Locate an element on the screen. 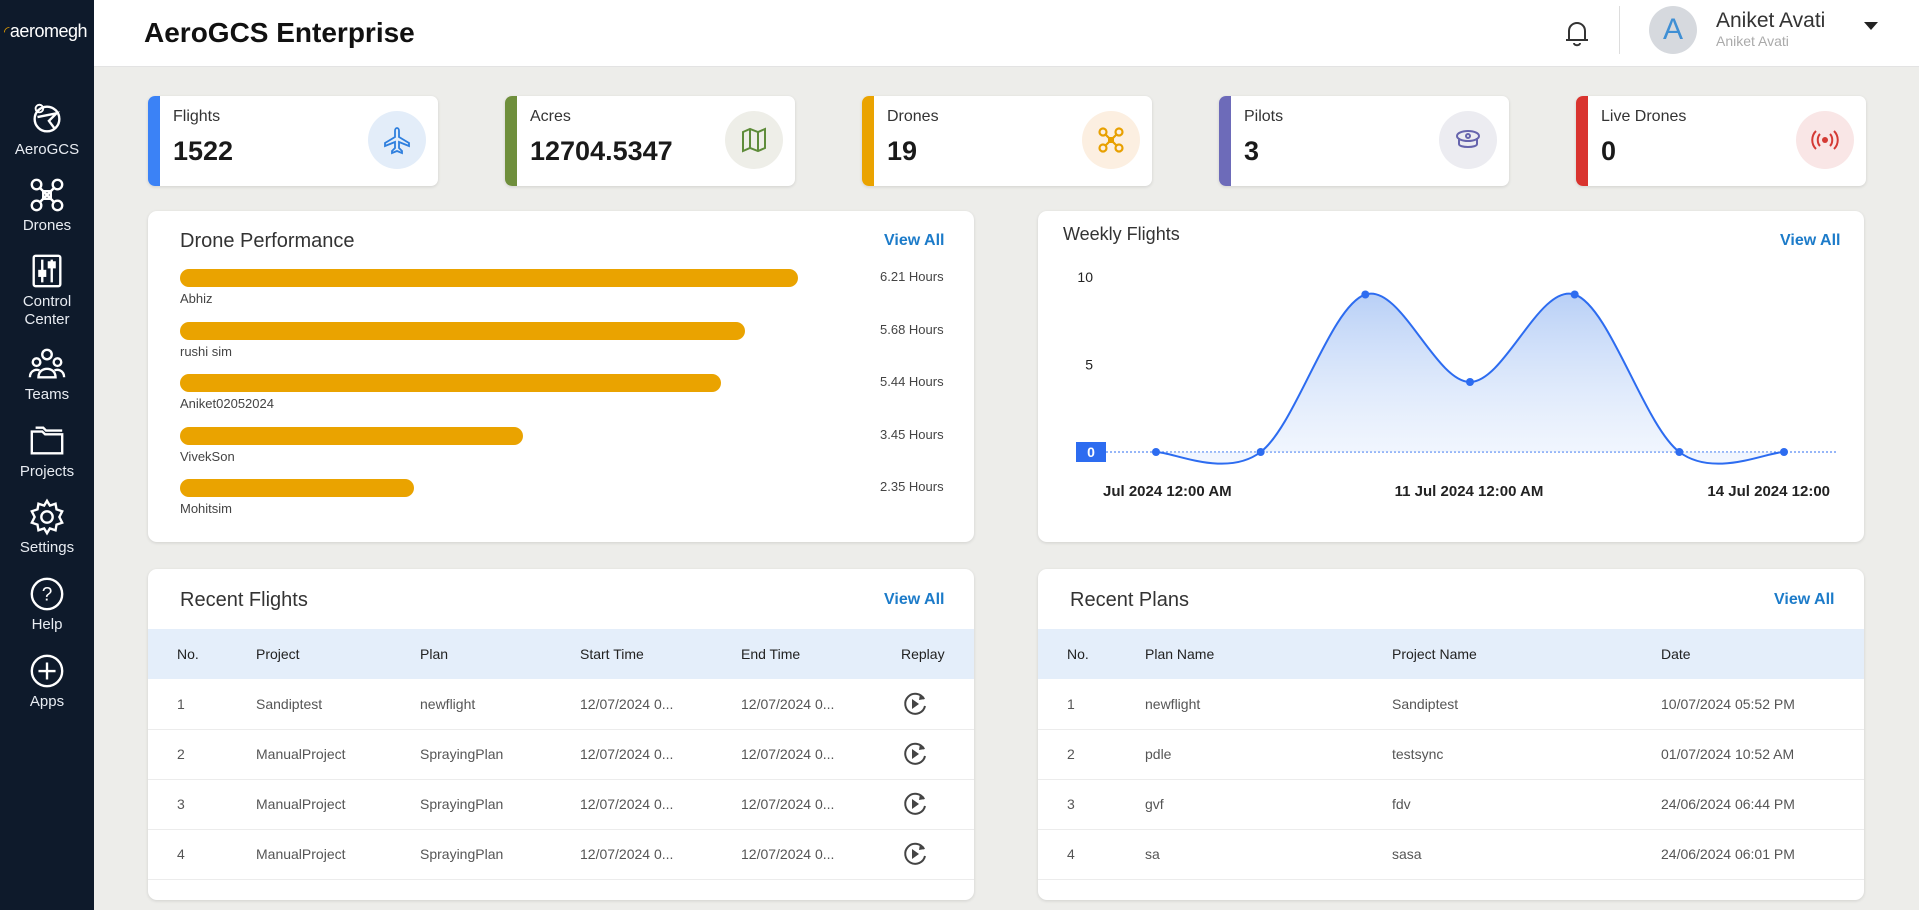 Image resolution: width=1919 pixels, height=910 pixels. cell-plan-name: newflight is located at coordinates (1173, 703).